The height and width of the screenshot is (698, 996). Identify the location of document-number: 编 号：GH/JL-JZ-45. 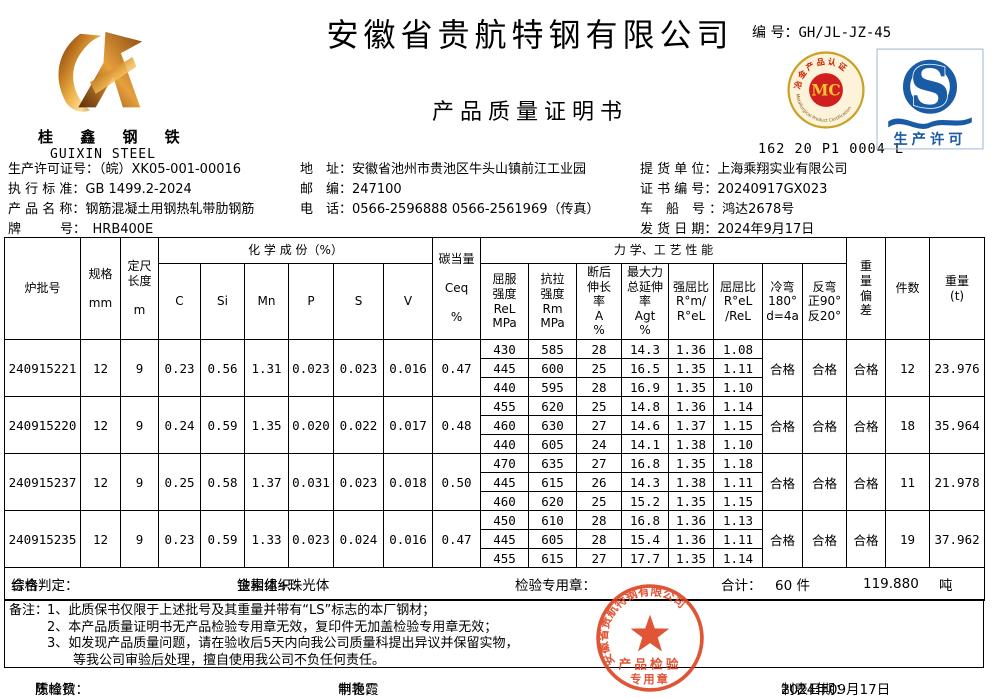
(821, 32).